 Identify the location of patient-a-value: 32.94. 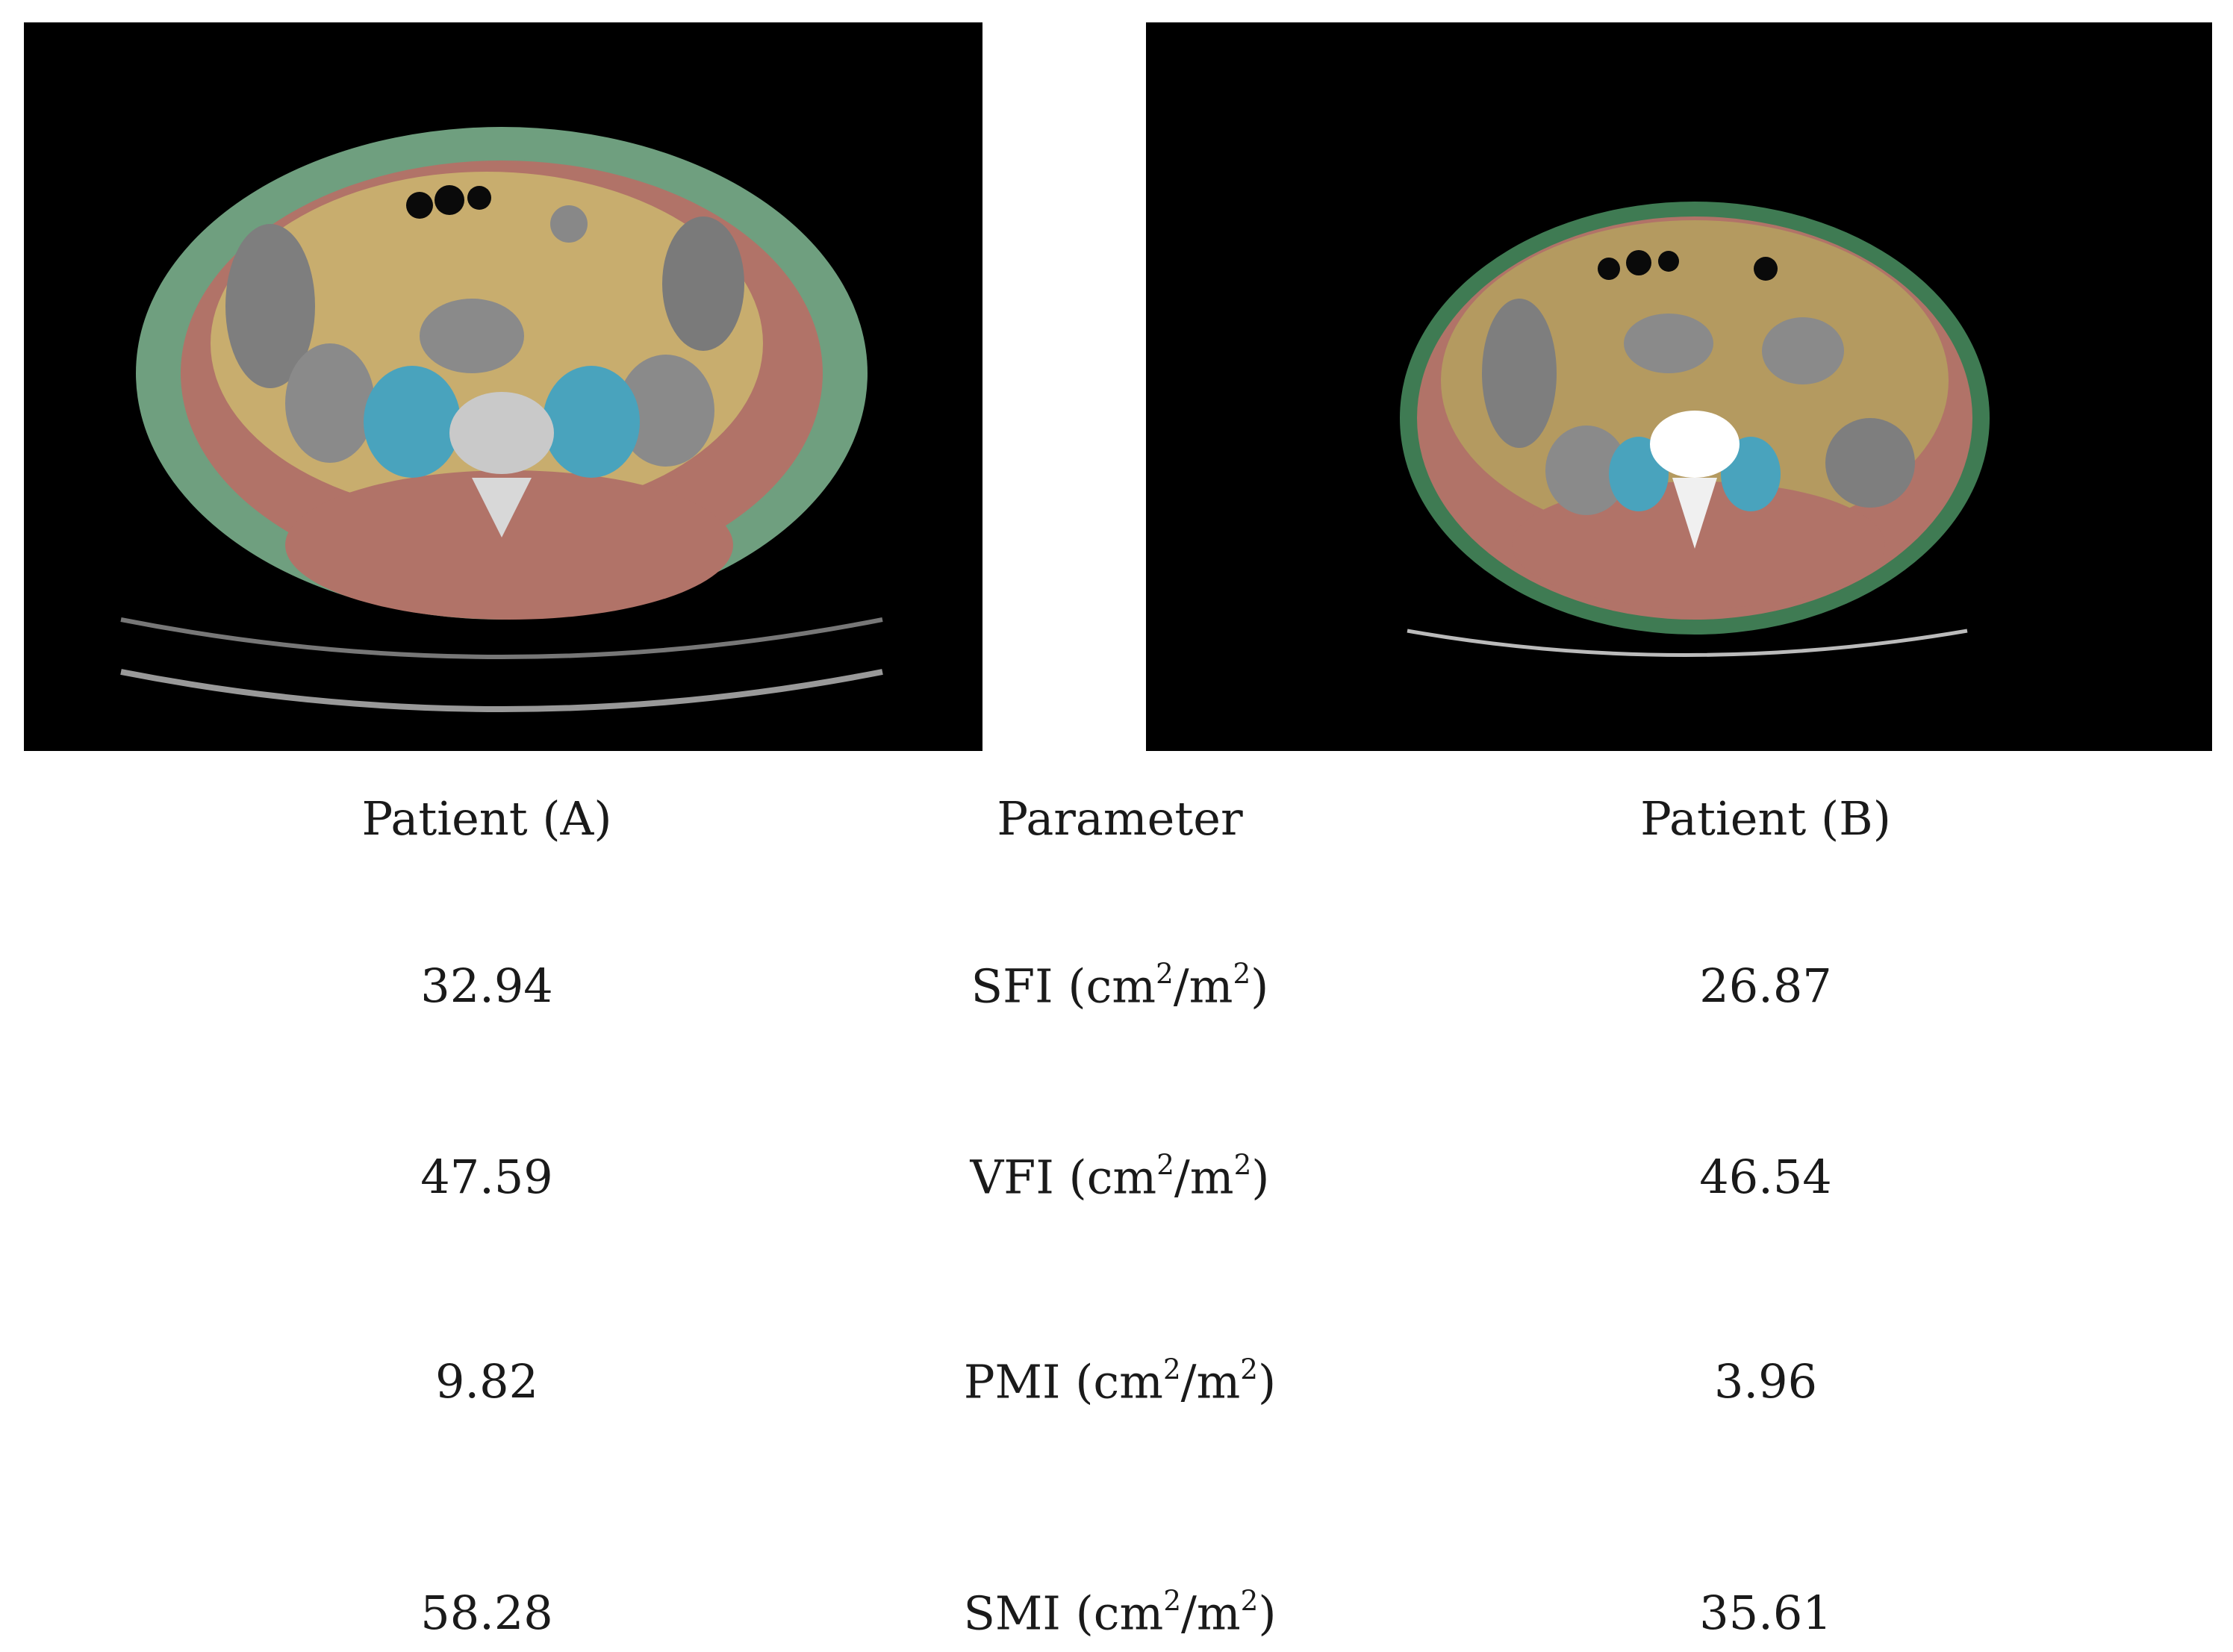
(487, 986).